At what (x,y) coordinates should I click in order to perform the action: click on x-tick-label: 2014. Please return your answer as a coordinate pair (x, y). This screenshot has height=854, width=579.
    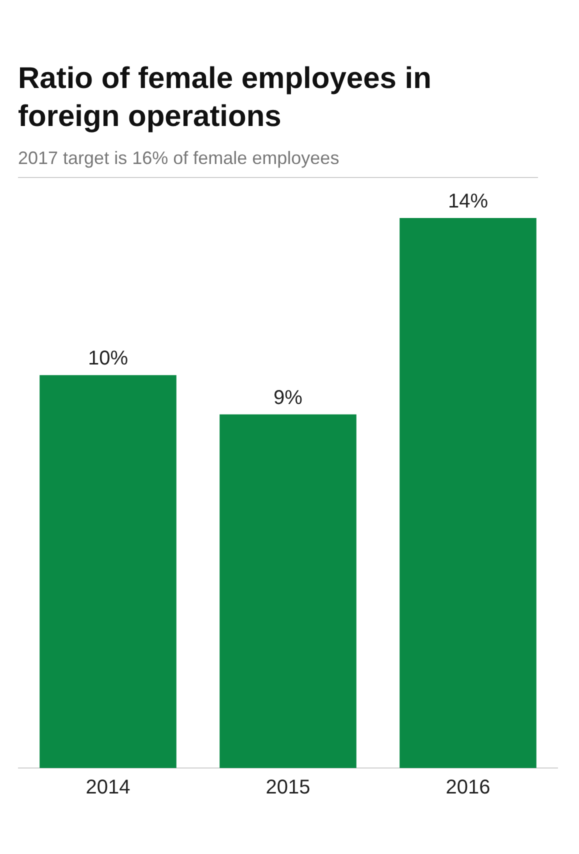
    Looking at the image, I should click on (108, 787).